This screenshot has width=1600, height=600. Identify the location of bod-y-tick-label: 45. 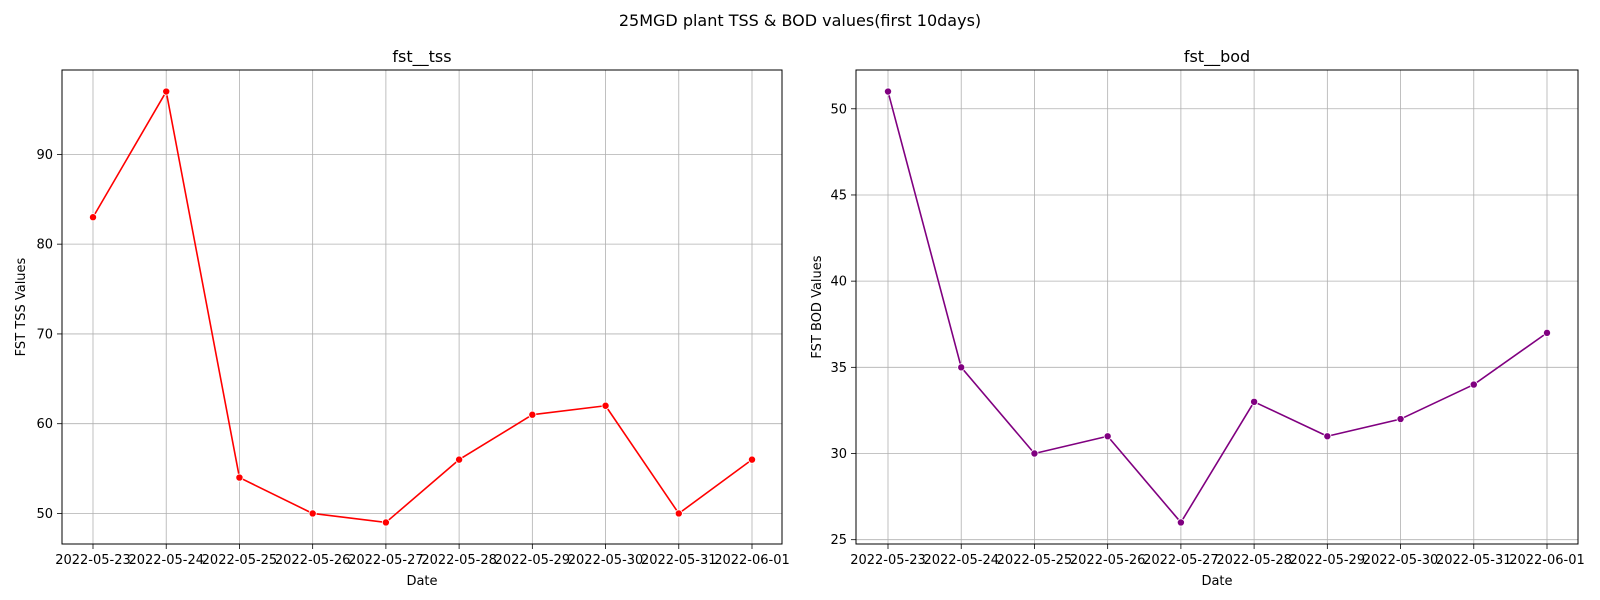
(838, 195).